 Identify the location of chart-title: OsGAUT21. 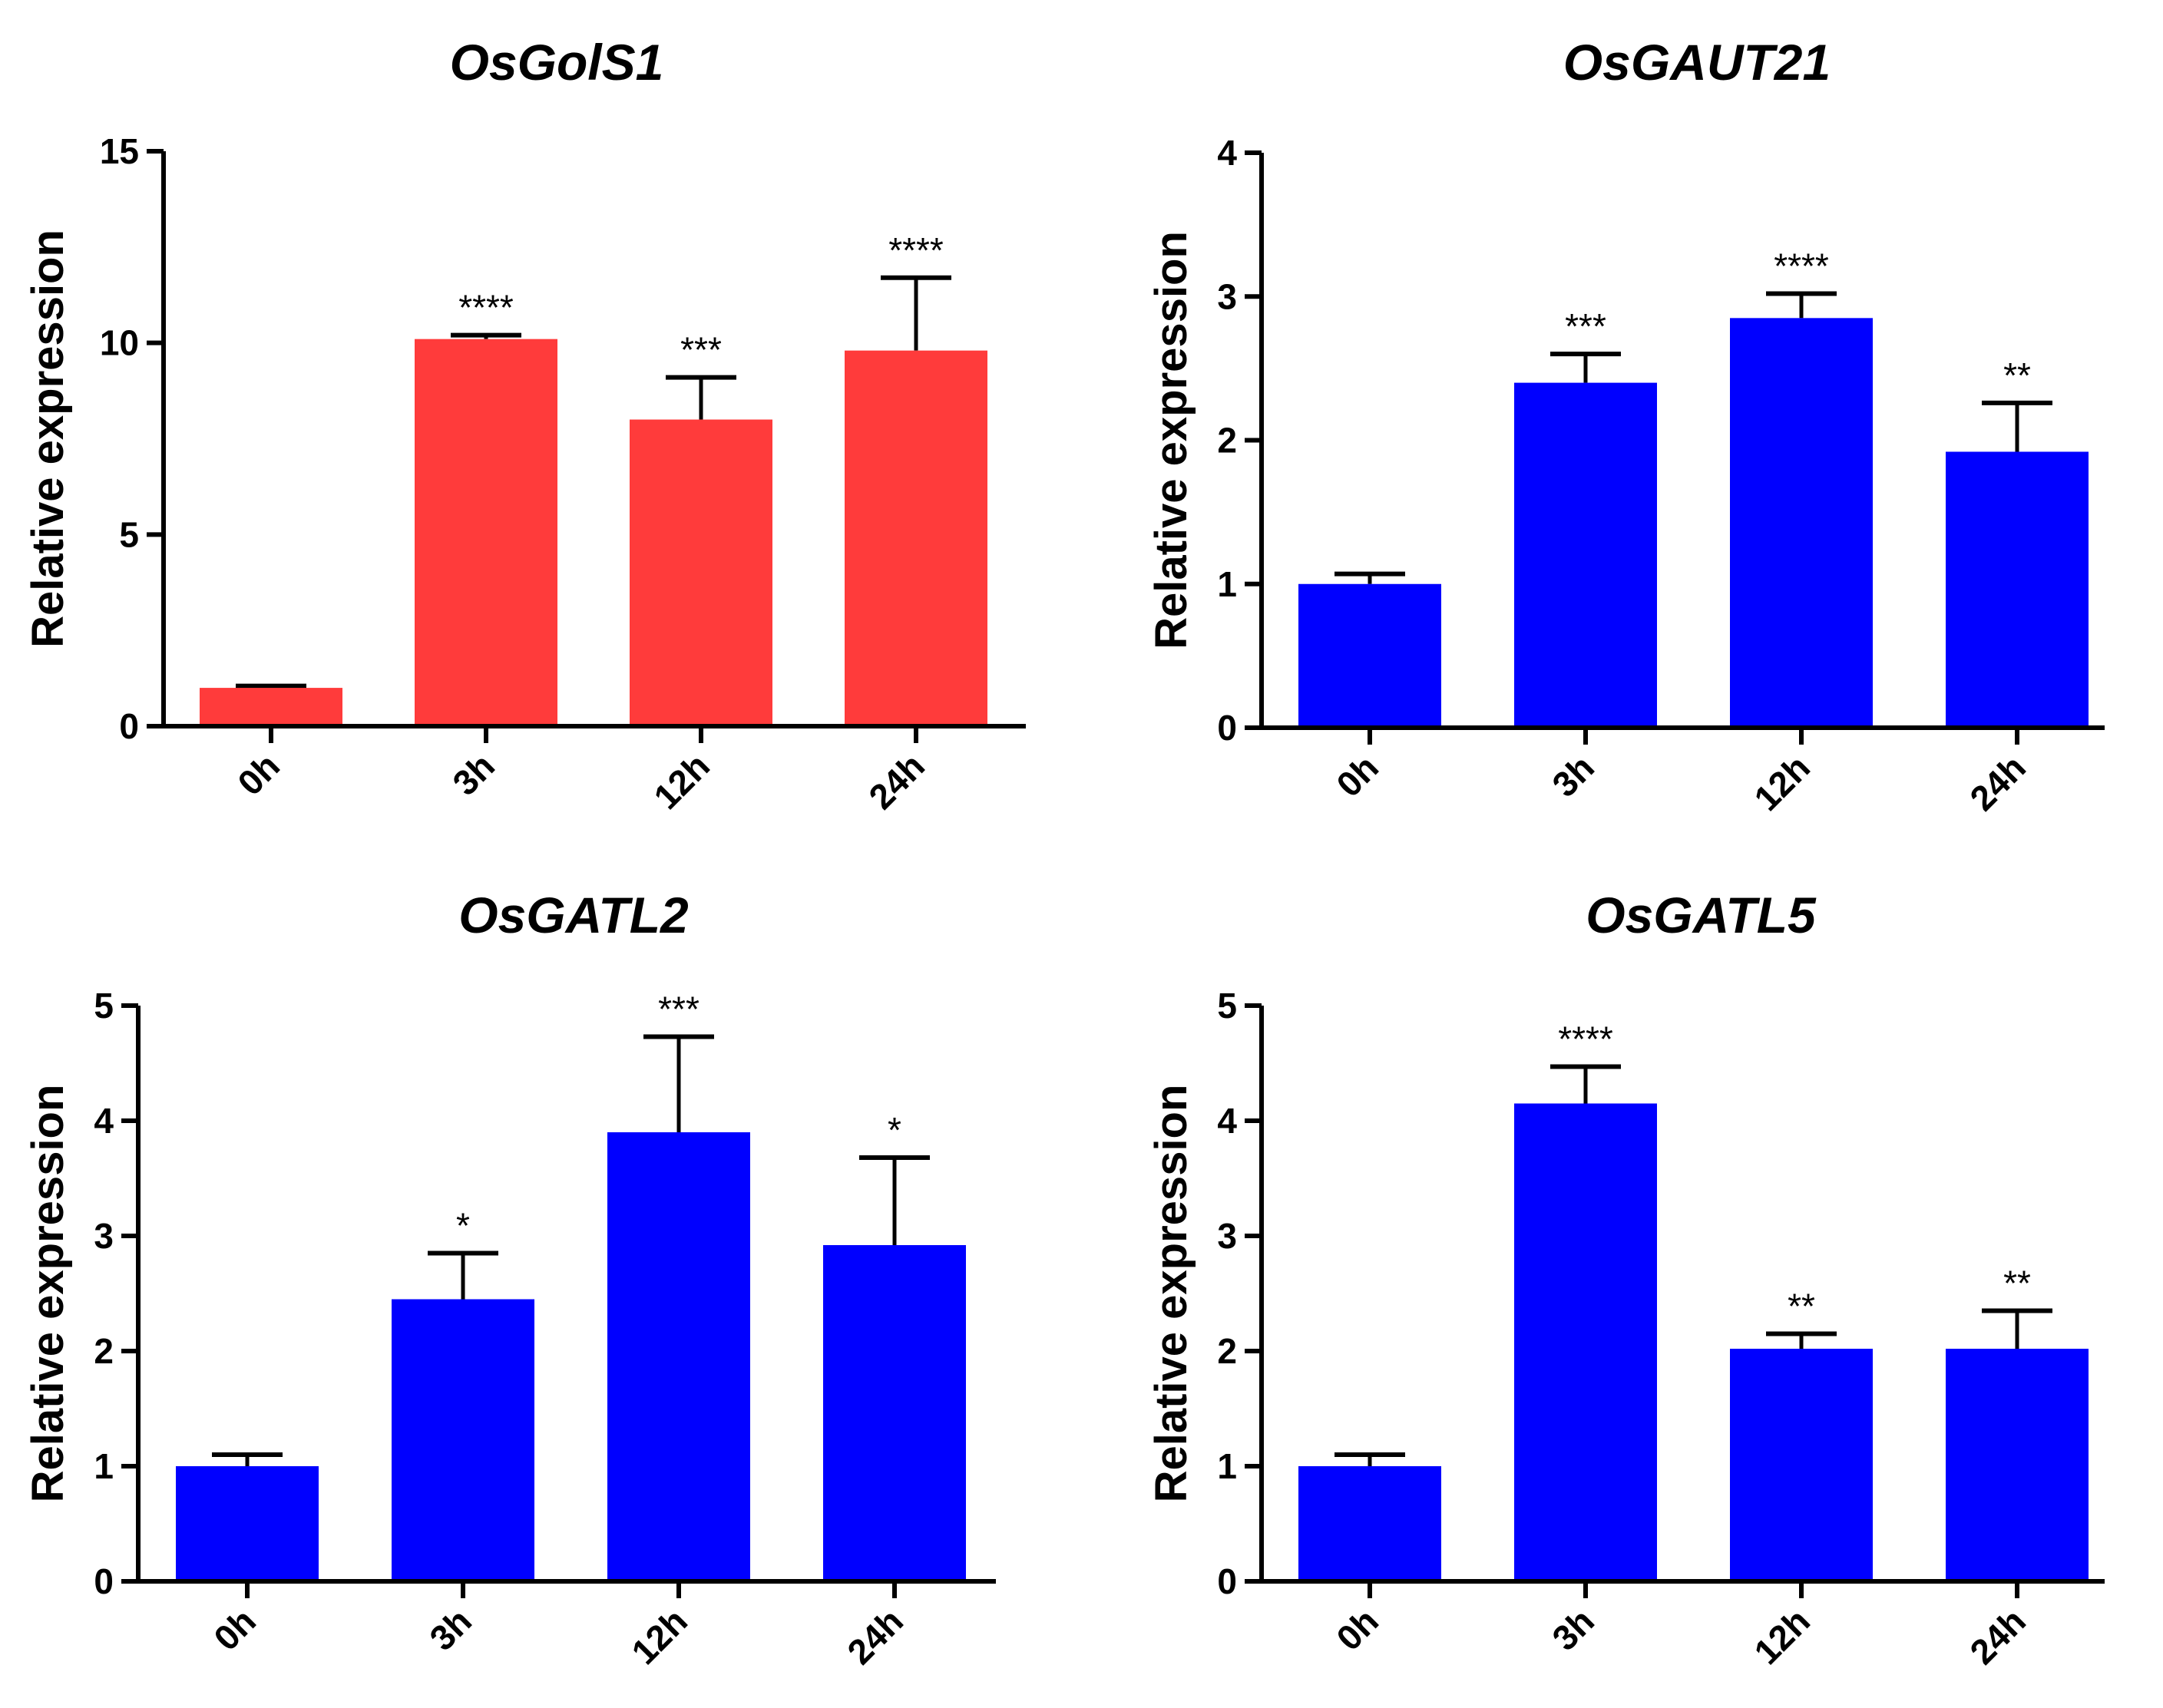
(1697, 62).